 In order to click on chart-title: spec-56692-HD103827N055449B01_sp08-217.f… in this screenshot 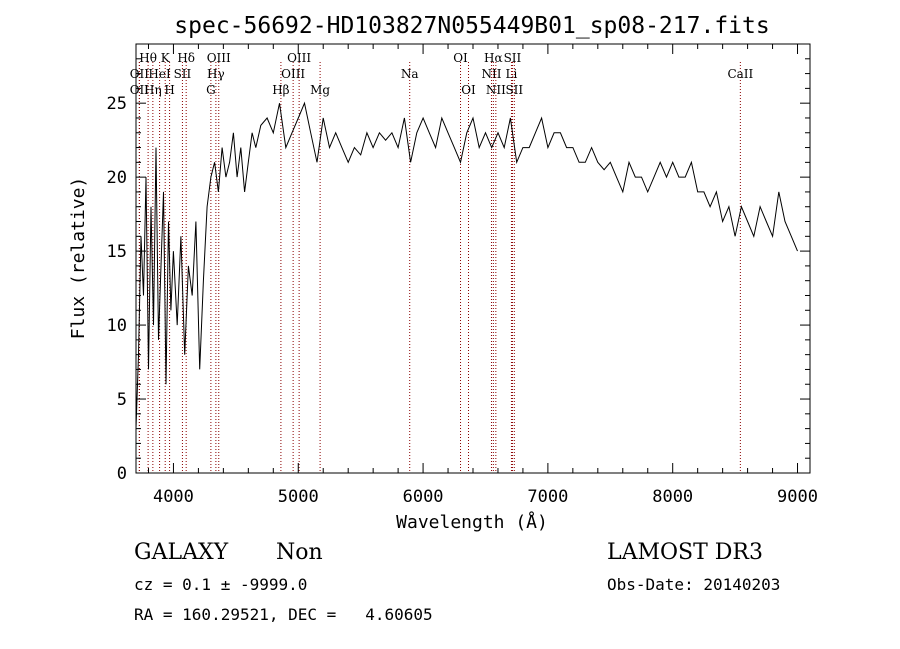, I will do `click(471, 26)`.